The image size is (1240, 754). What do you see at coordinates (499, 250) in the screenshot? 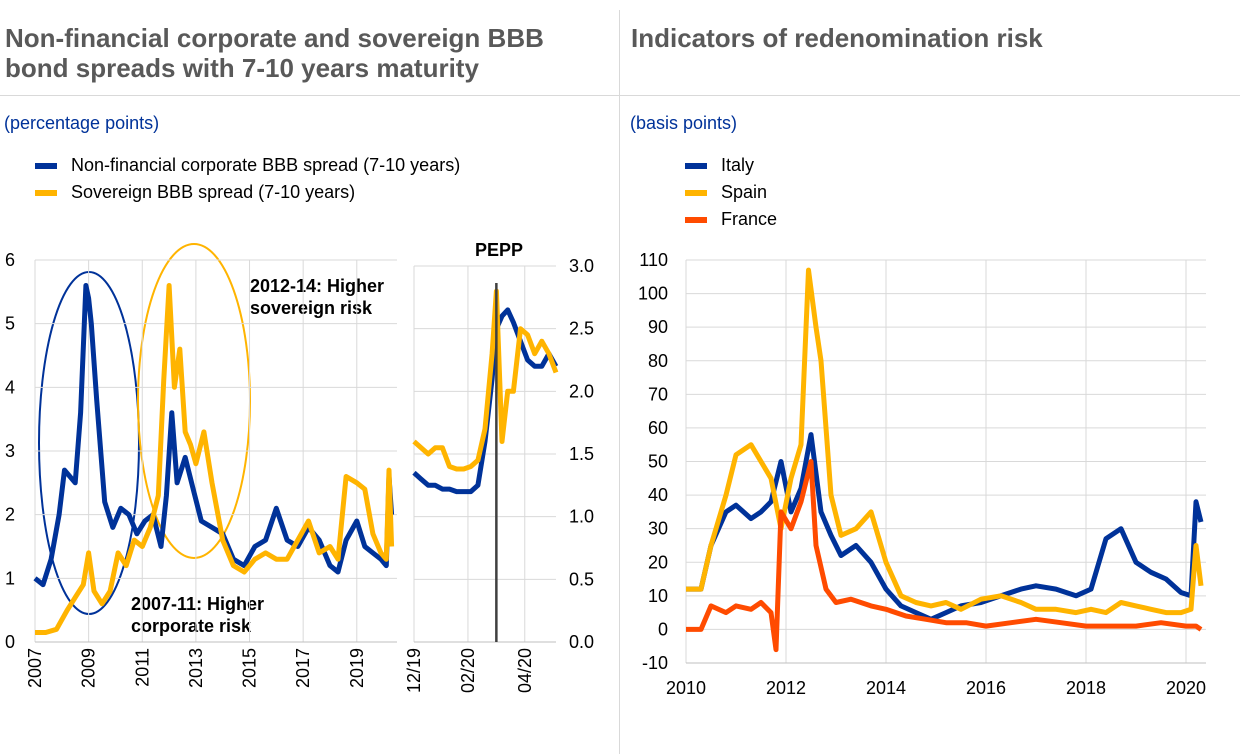
I see `pepp-label: PEPP` at bounding box center [499, 250].